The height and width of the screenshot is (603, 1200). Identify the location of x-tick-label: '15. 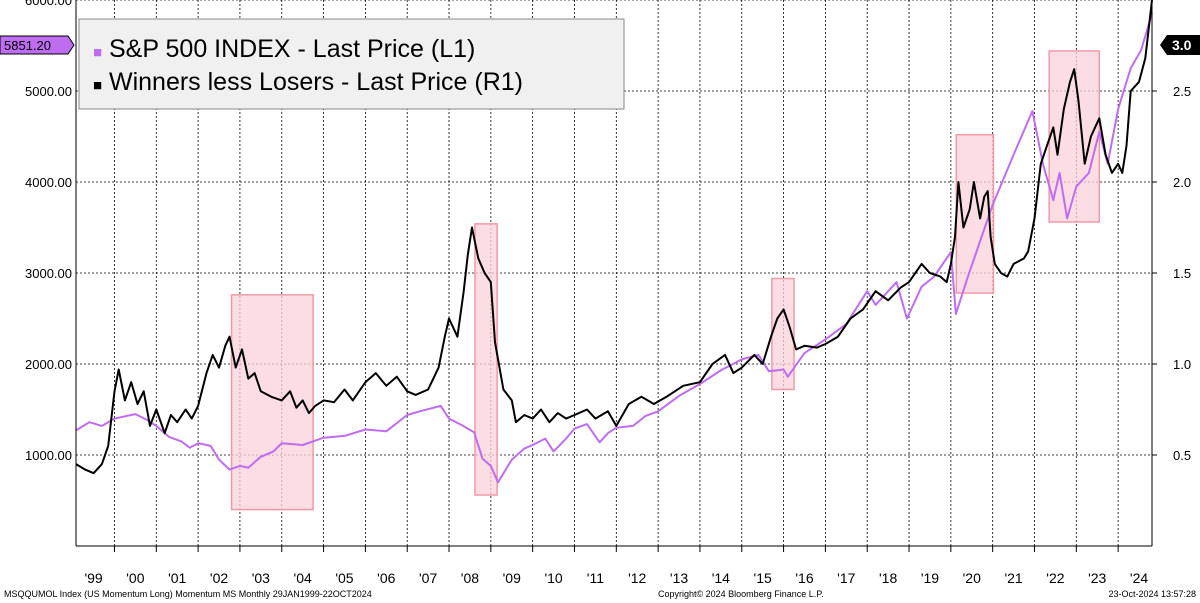
(763, 578).